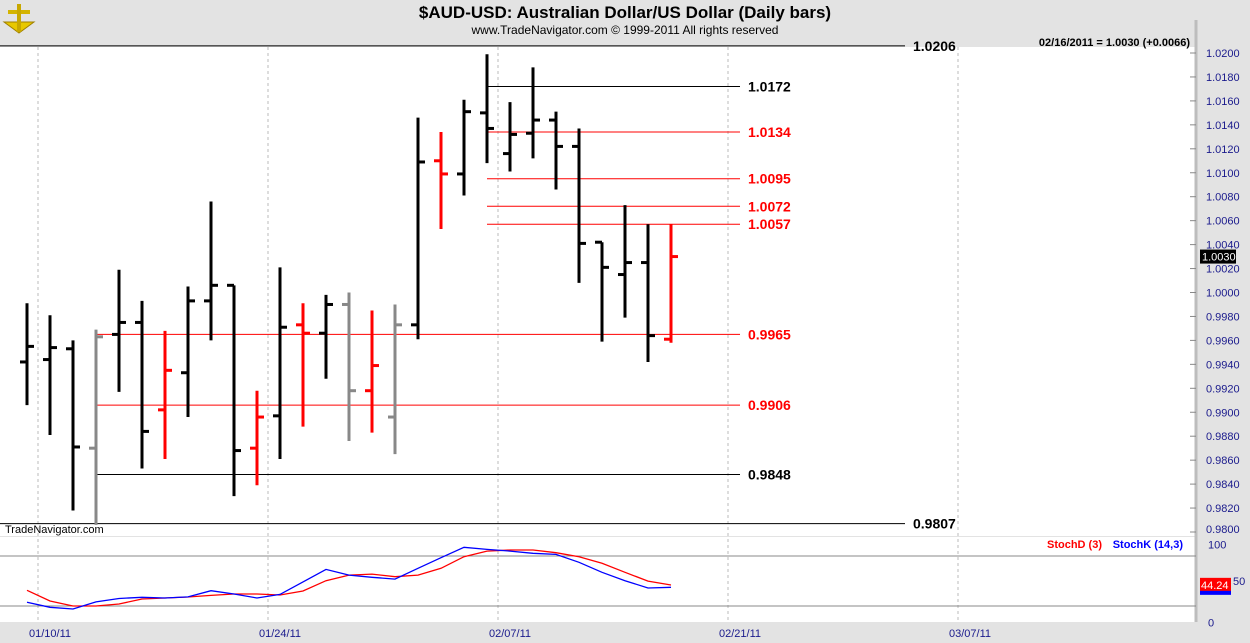 The height and width of the screenshot is (643, 1250). Describe the element at coordinates (1223, 222) in the screenshot. I see `y-tick-label: 1.0060` at that location.